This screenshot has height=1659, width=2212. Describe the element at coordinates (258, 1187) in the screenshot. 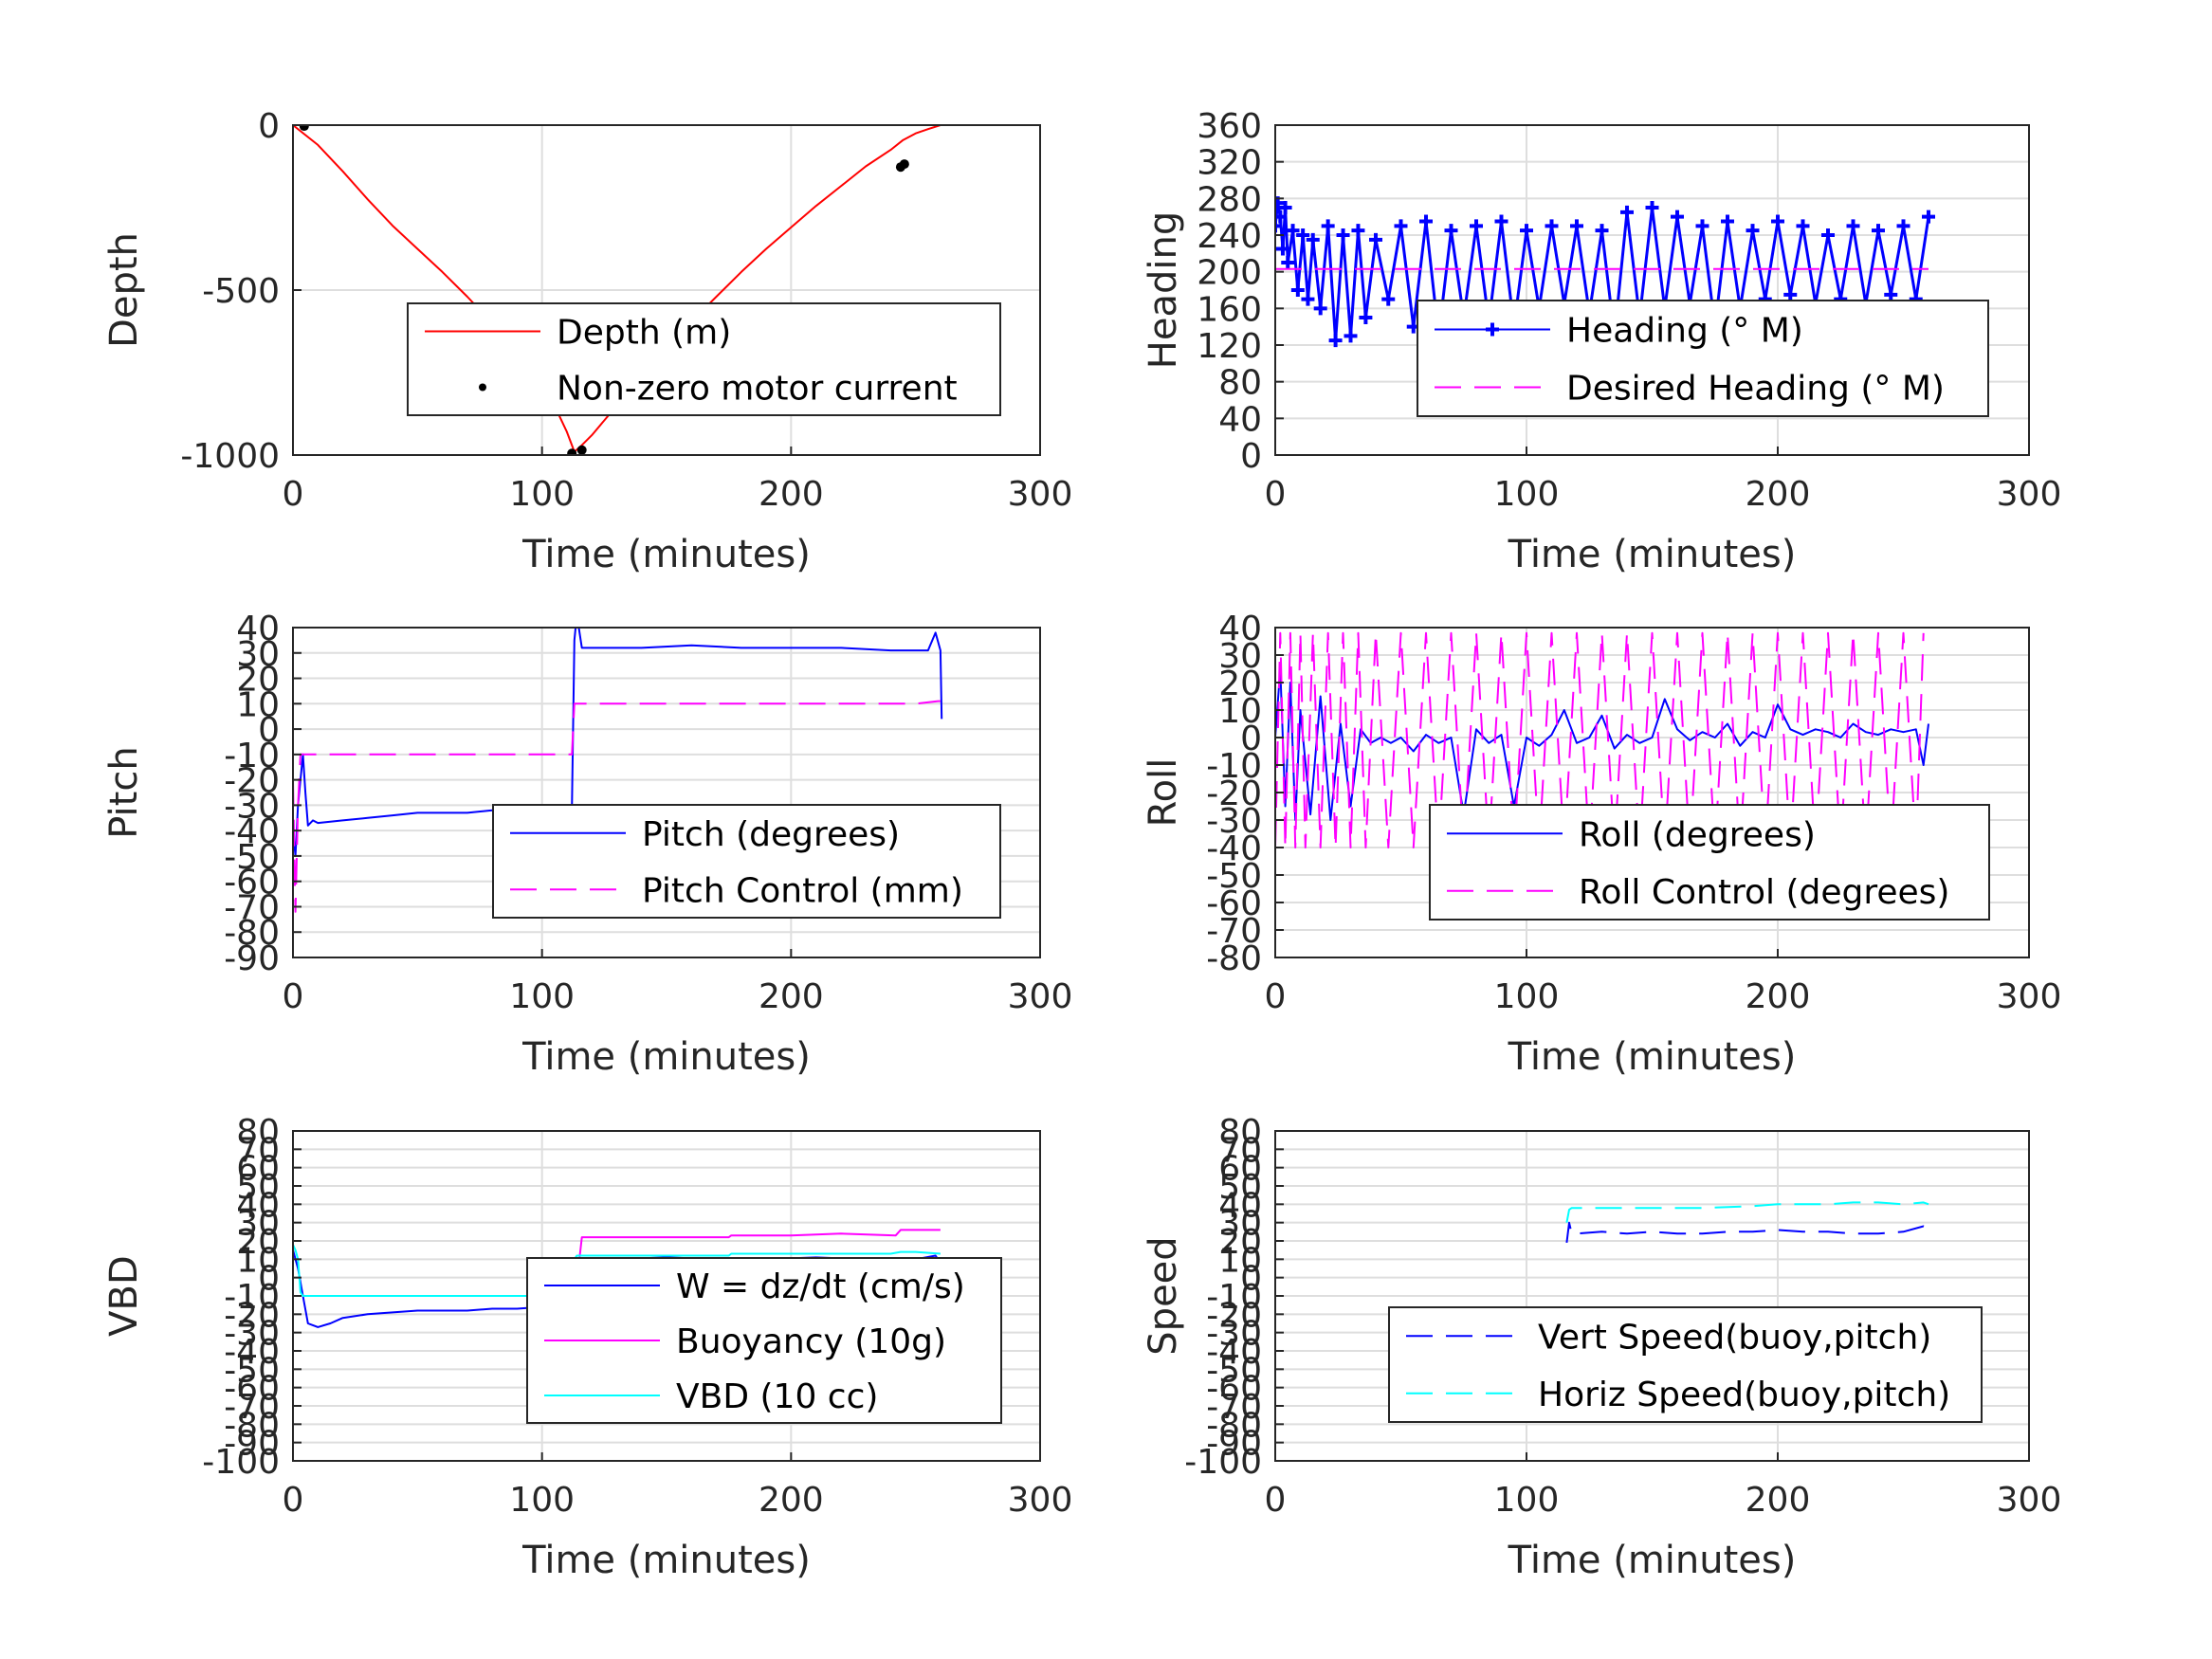

I see `y-tick-label: 50` at that location.